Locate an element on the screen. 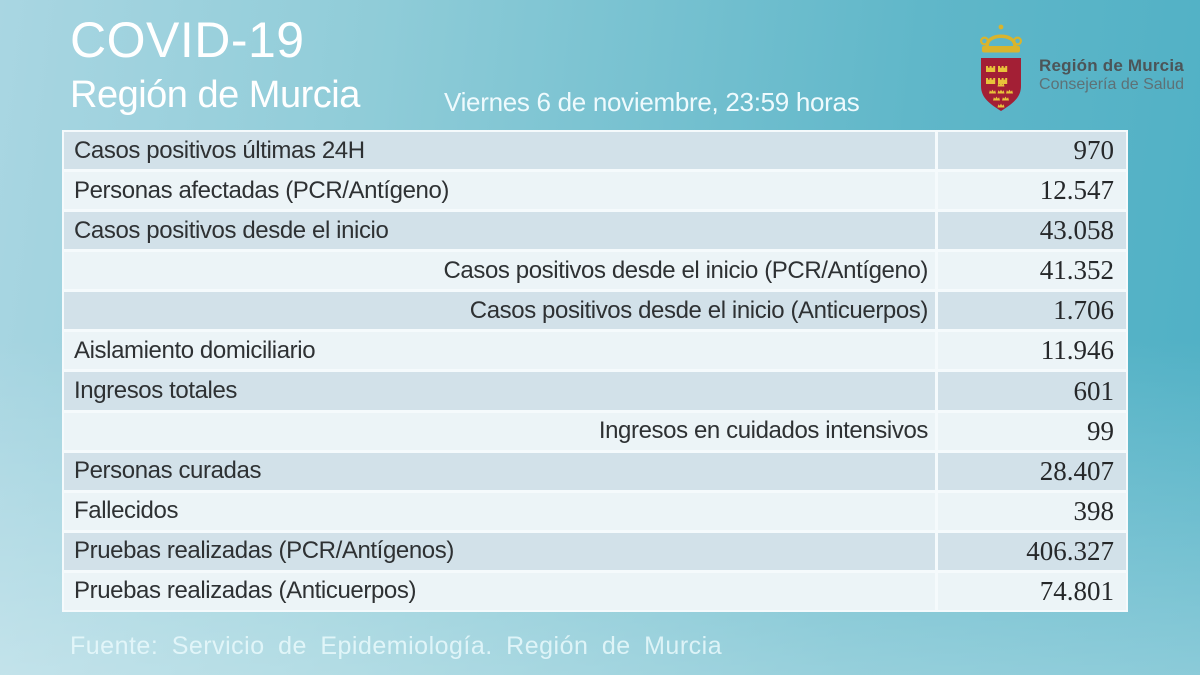 The image size is (1200, 675). table-row: Personas curadas 28.407 is located at coordinates (595, 471).